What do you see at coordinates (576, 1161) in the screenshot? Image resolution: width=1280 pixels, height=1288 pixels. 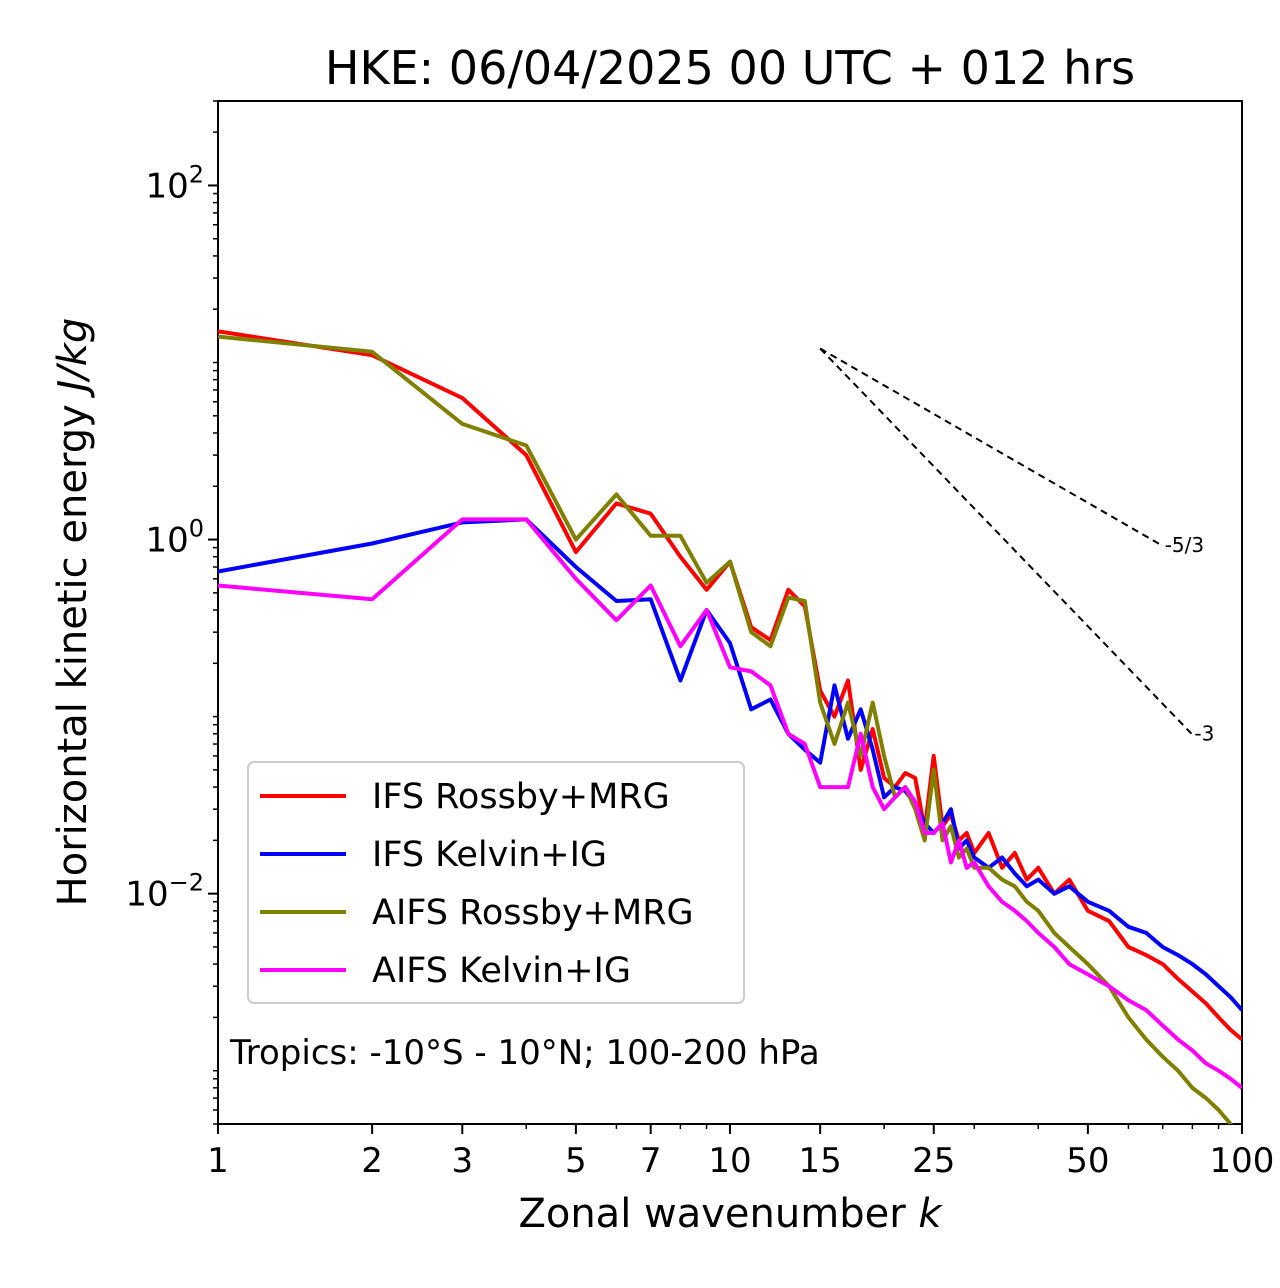 I see `x-tick-label: 5` at bounding box center [576, 1161].